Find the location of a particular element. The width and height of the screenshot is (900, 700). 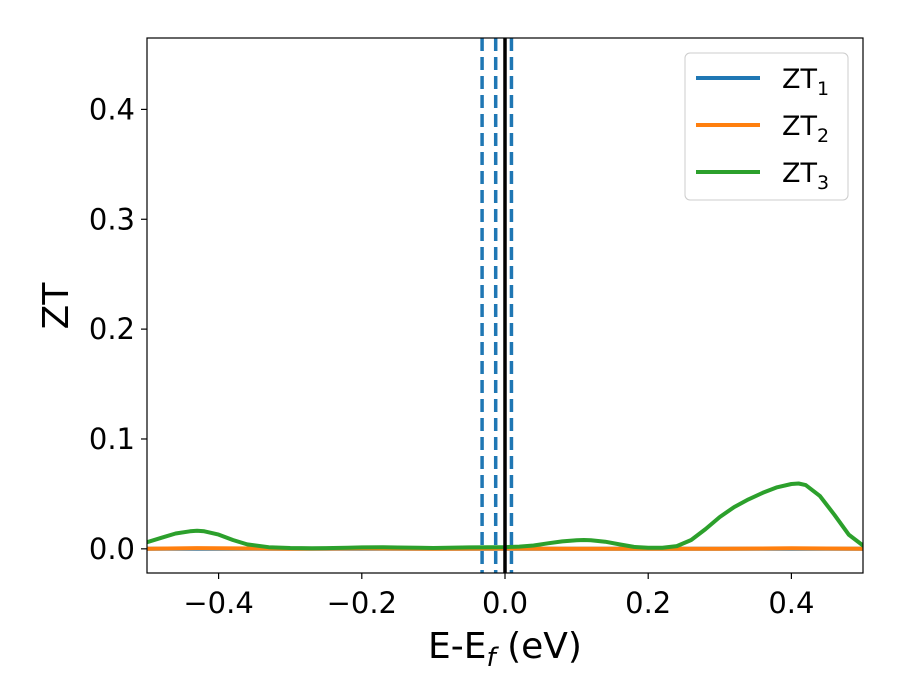

legend-label-zt2: ZT2 is located at coordinates (805, 129).